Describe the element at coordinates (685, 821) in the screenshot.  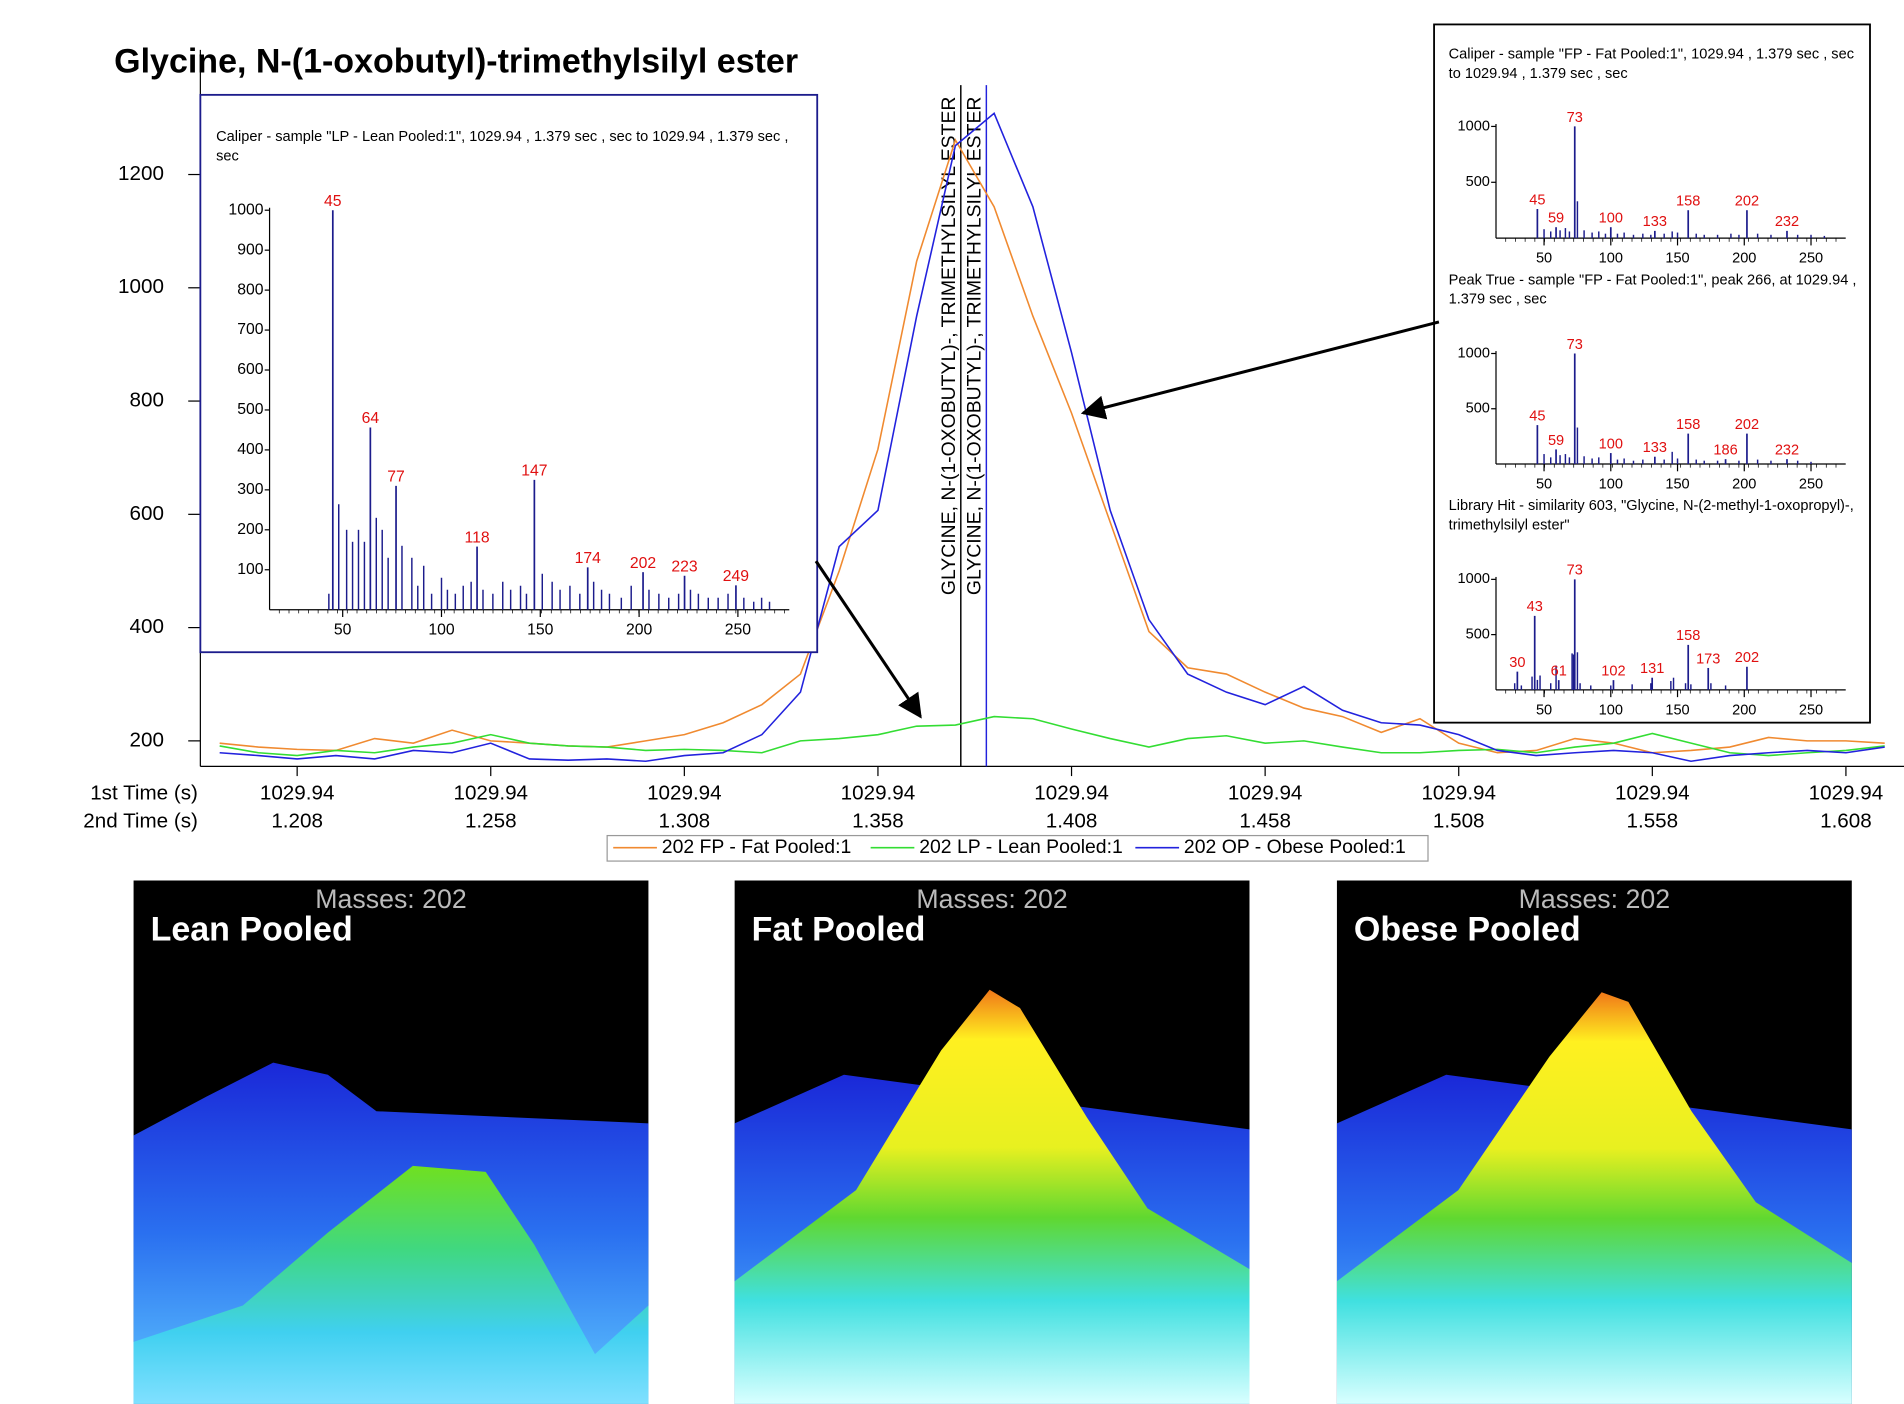
I see `x-tick-label: 1.308` at that location.